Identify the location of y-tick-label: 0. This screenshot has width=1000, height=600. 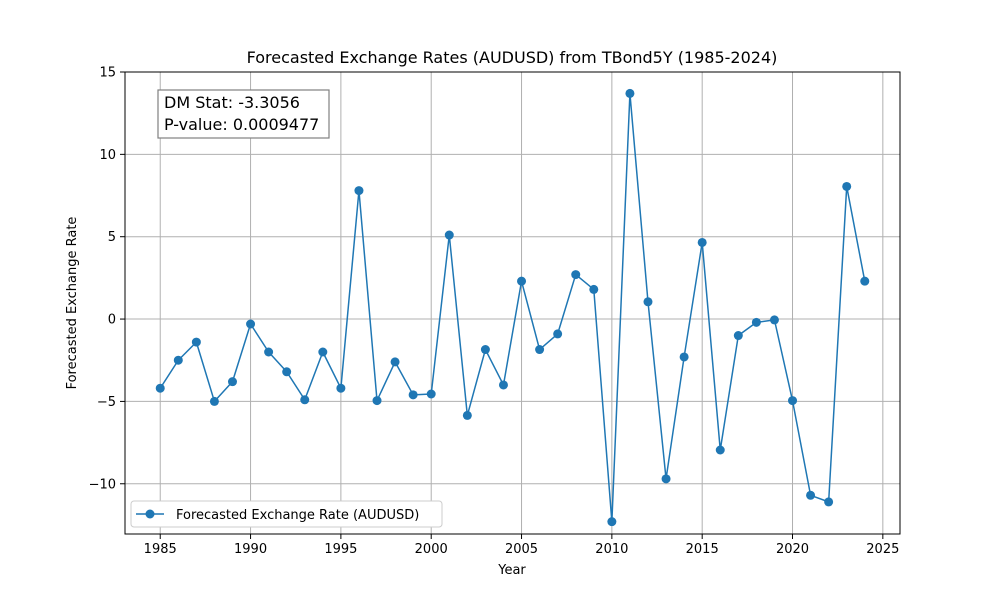
(112, 320).